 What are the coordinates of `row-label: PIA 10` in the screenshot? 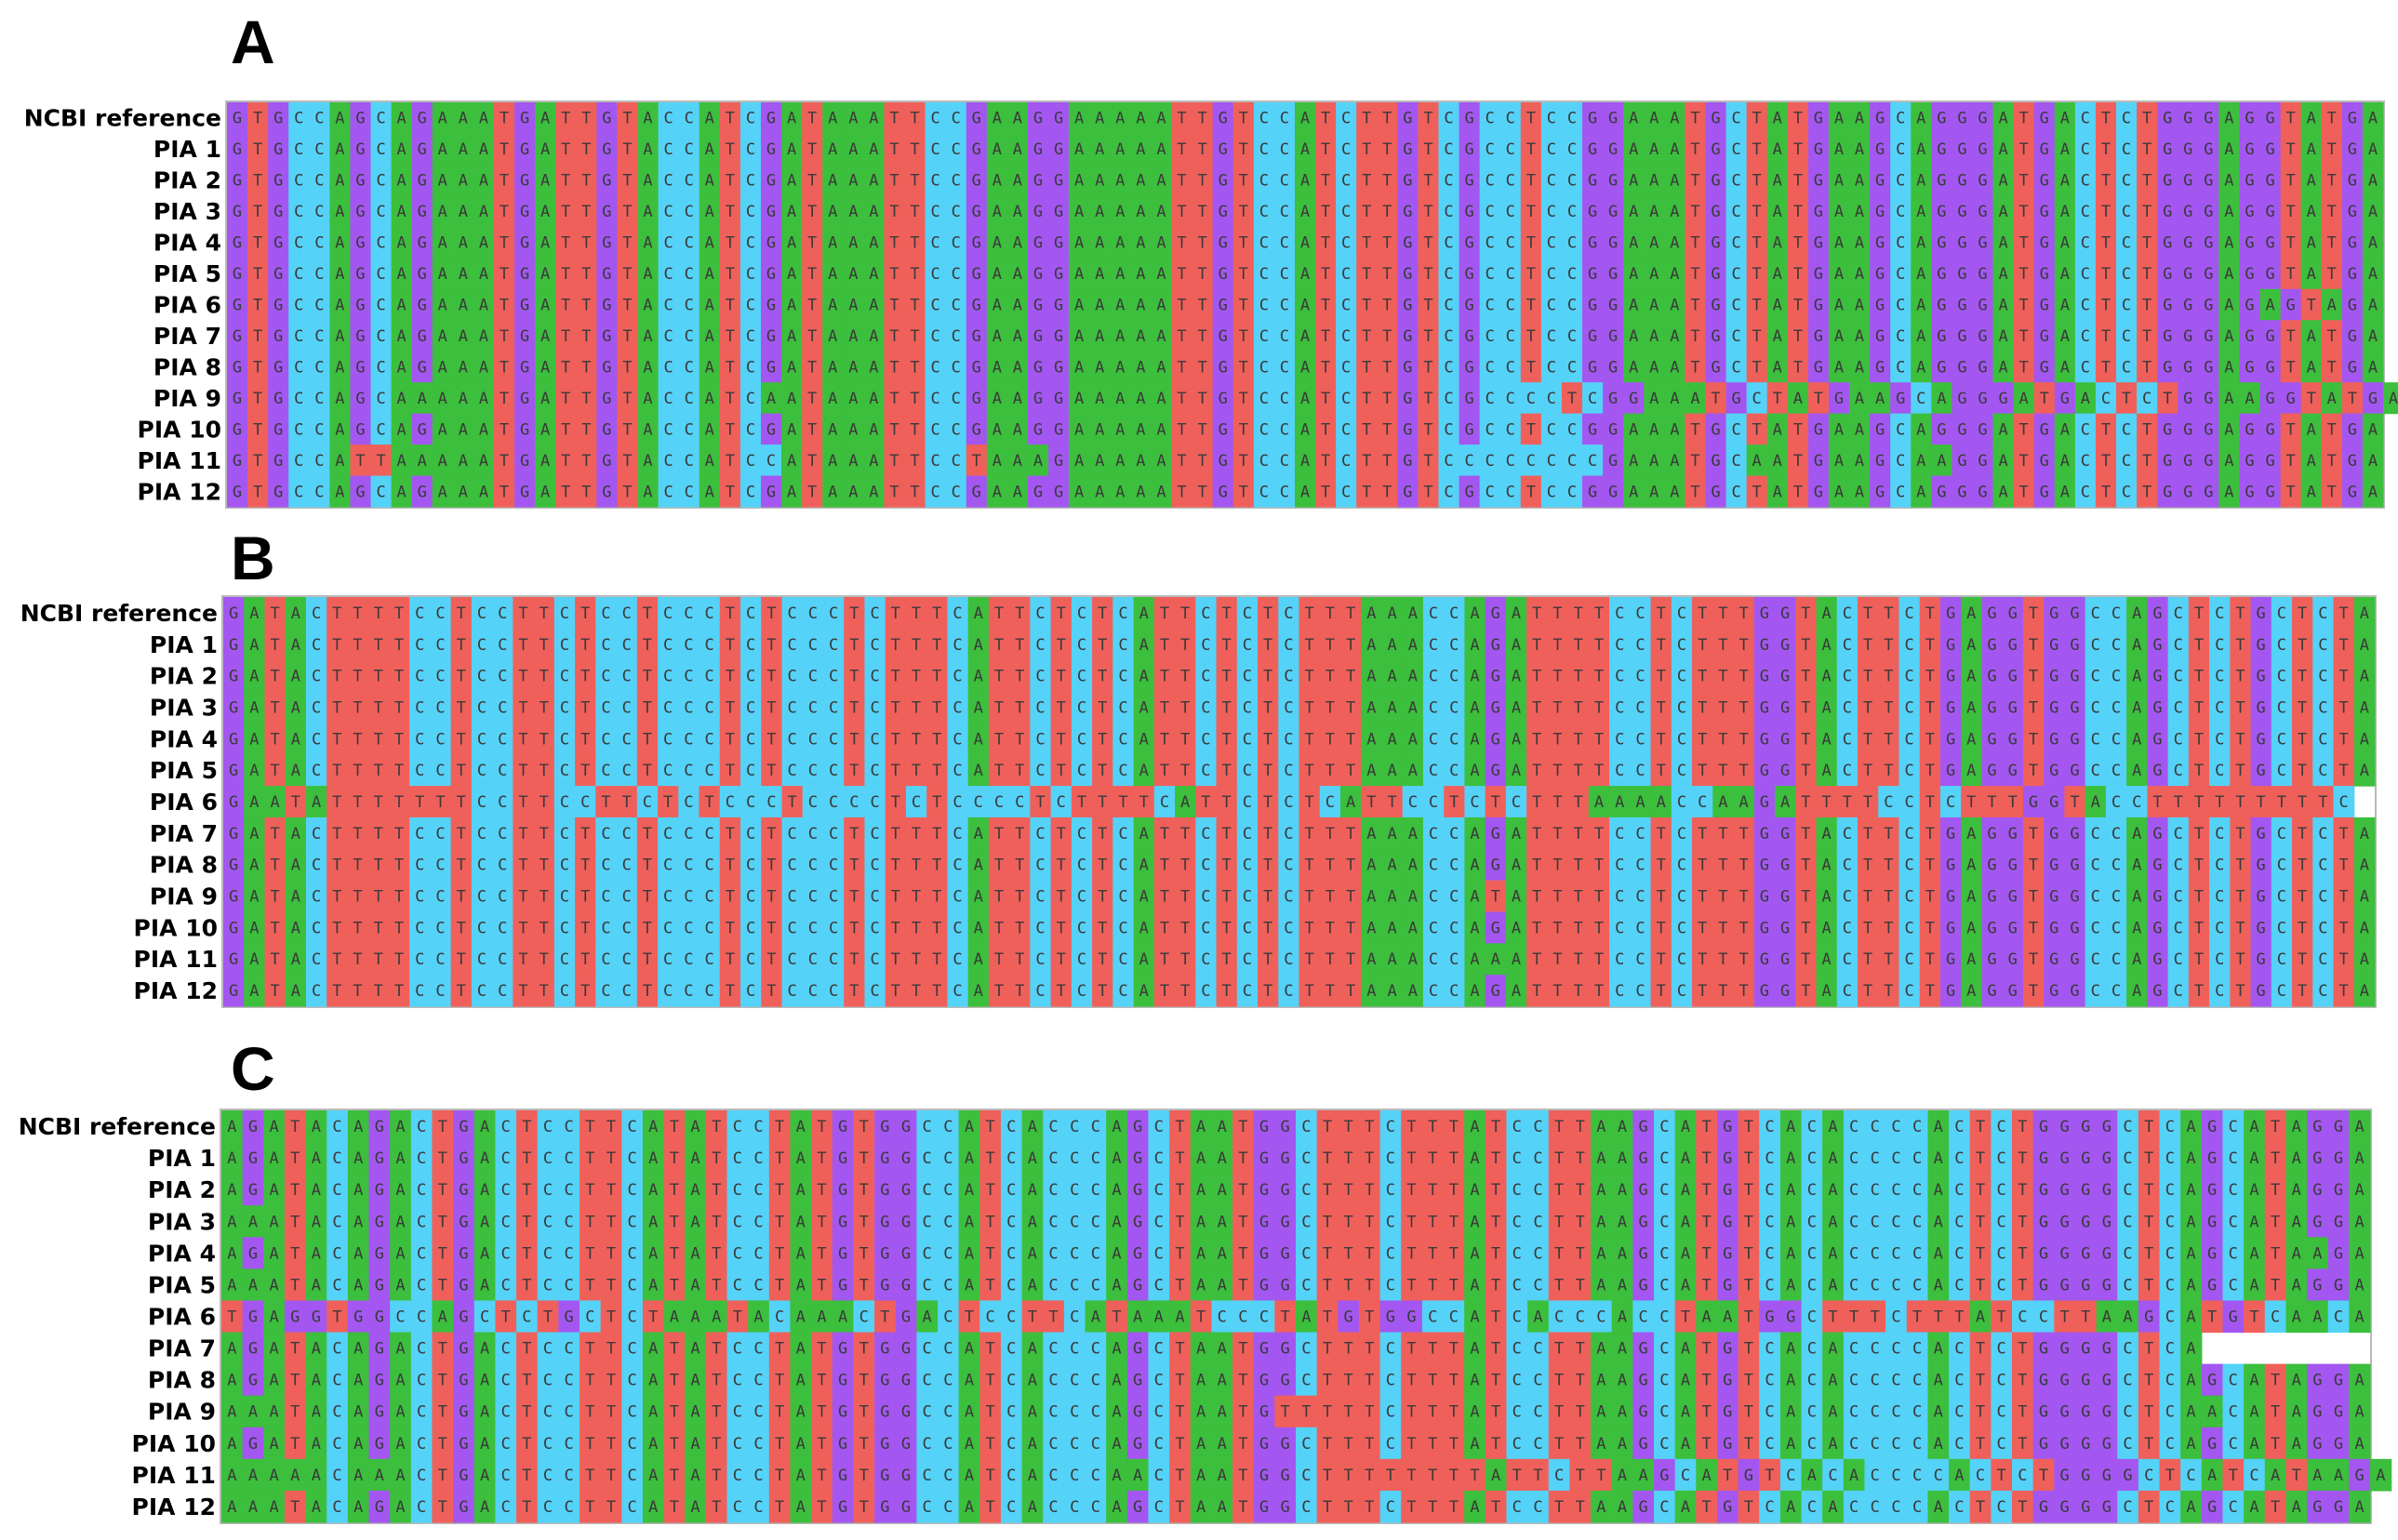 It's located at (174, 1443).